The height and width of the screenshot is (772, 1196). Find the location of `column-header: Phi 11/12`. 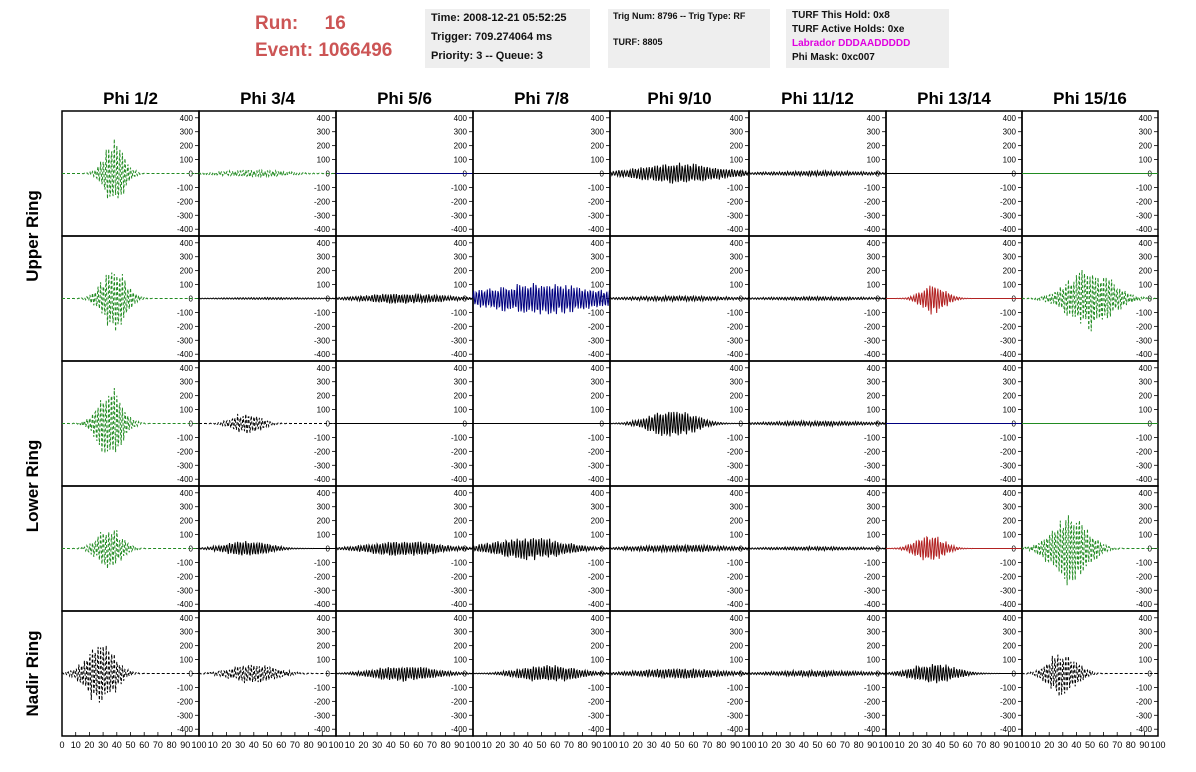

column-header: Phi 11/12 is located at coordinates (817, 98).